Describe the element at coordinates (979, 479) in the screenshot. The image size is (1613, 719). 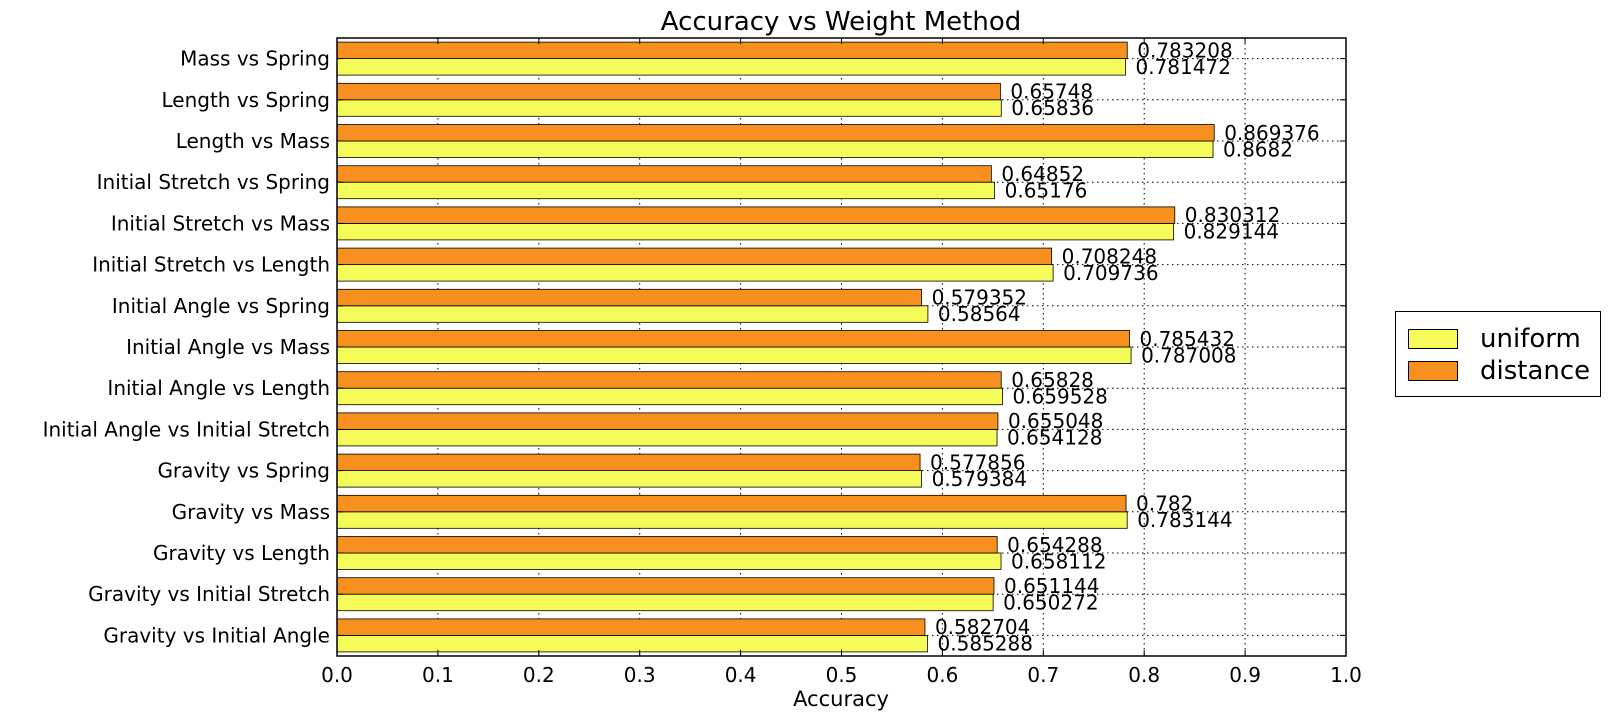
I see `data-label-uniform: 0.579384` at that location.